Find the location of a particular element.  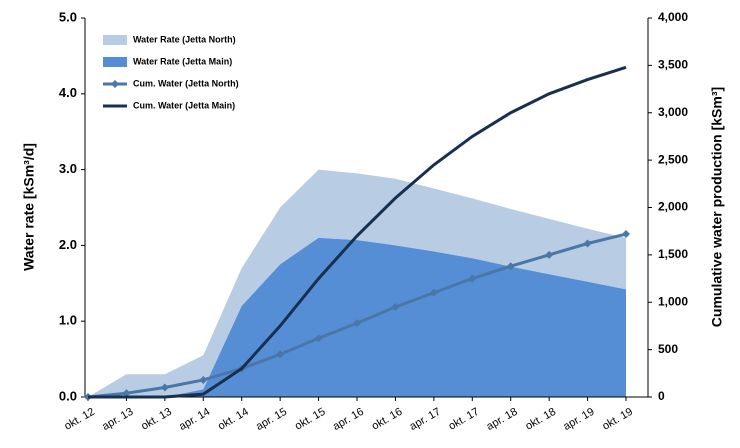

x-tick-label: apr. 13 is located at coordinates (117, 419).